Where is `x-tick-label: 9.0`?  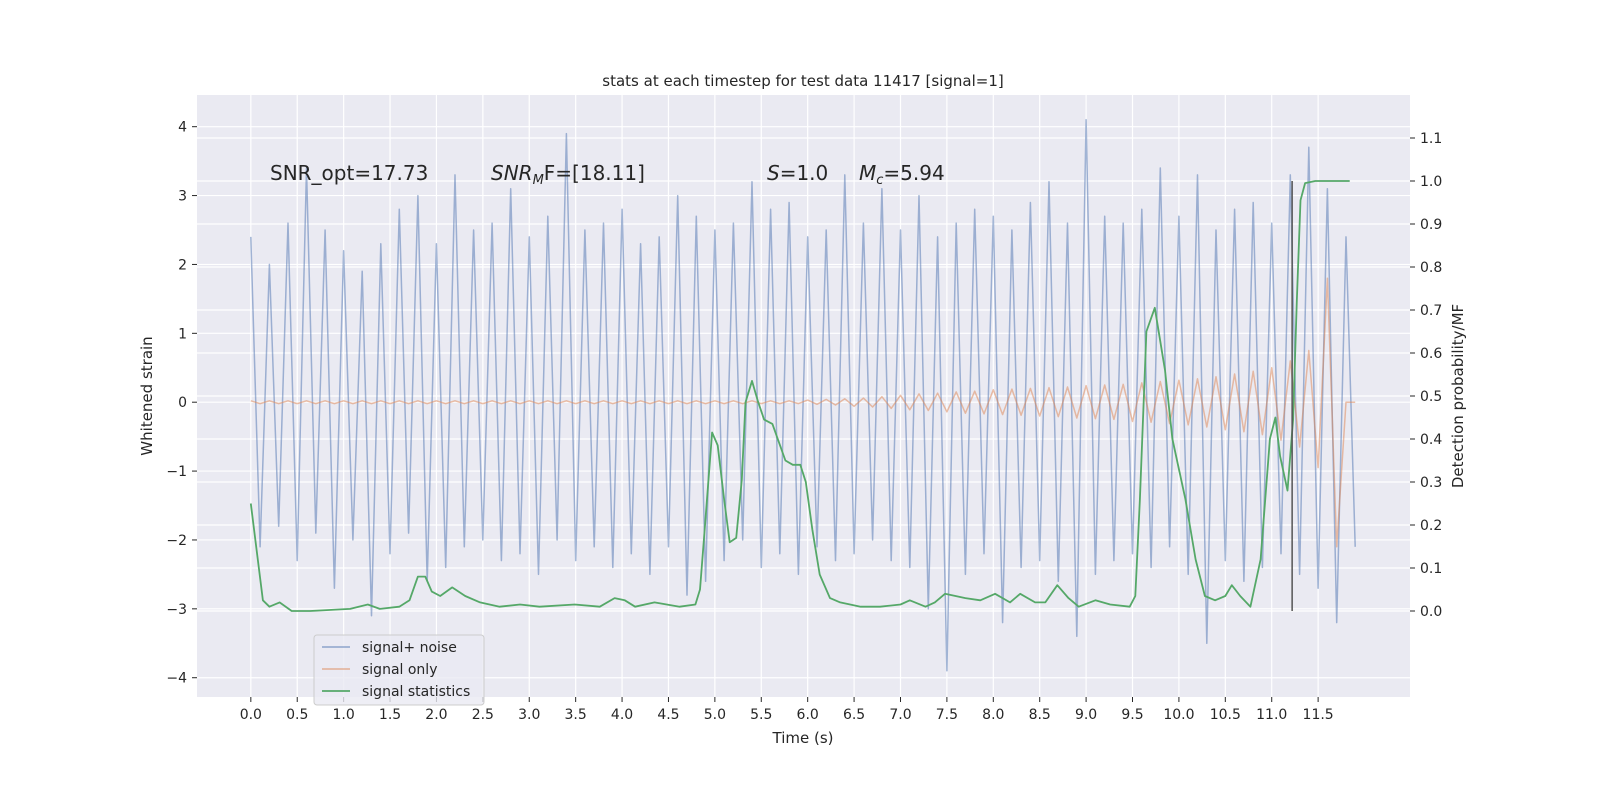
x-tick-label: 9.0 is located at coordinates (1086, 715).